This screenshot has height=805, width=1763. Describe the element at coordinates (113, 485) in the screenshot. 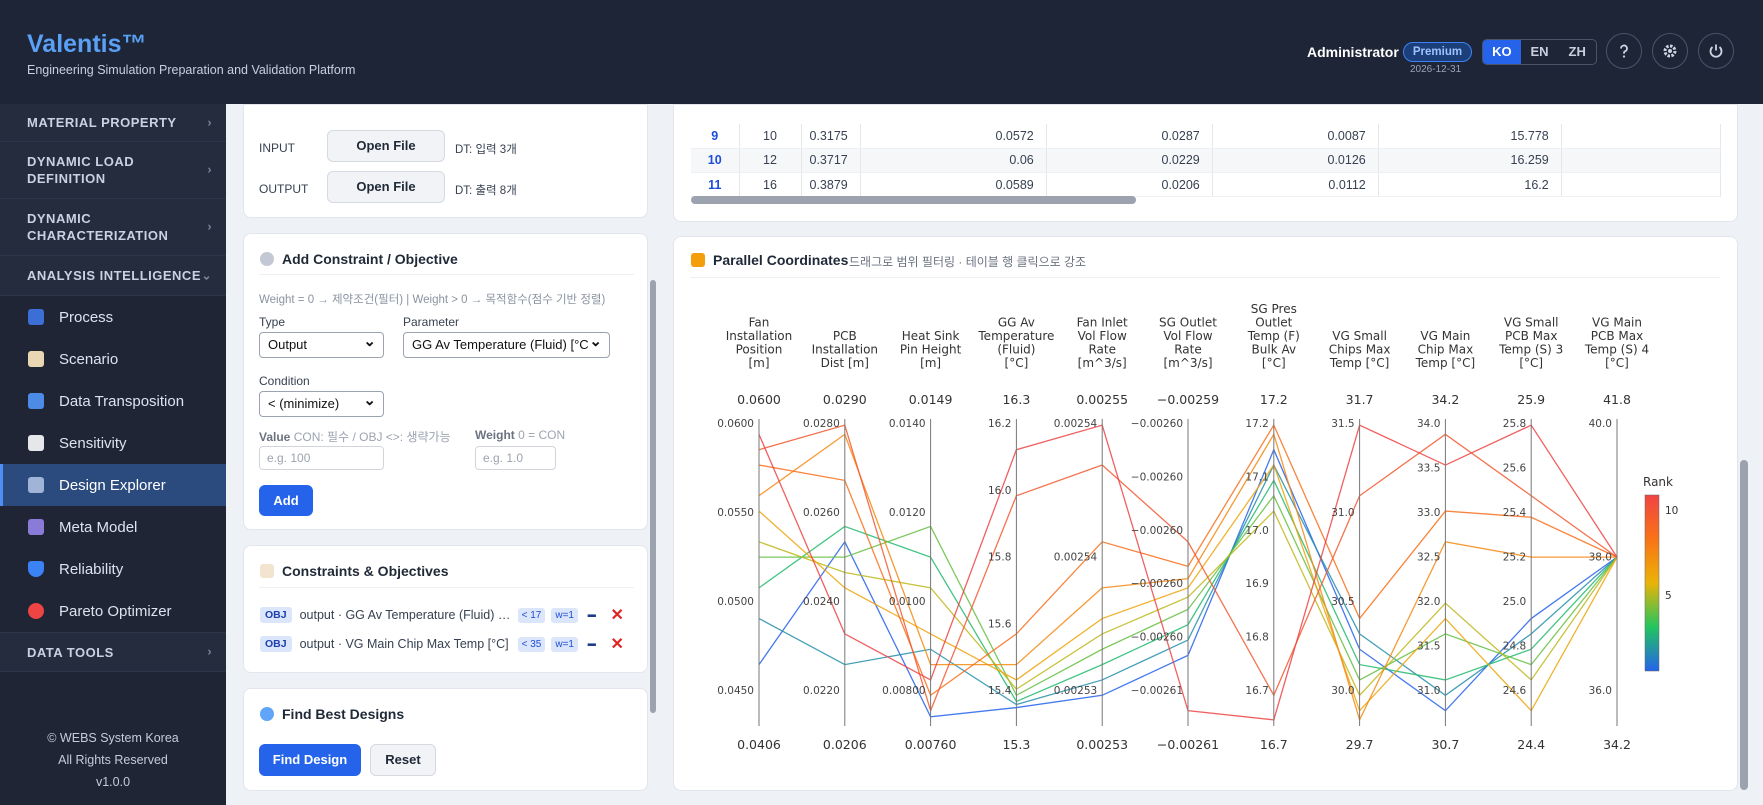

I see `sidebar-item-design-explorer: Design Explorer` at that location.